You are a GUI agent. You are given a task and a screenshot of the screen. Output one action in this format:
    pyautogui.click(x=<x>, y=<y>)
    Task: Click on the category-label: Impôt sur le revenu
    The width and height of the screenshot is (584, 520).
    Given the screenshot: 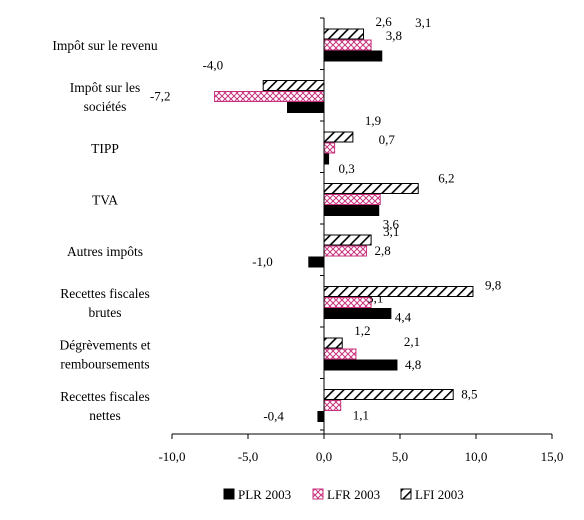 What is the action you would take?
    pyautogui.click(x=105, y=45)
    